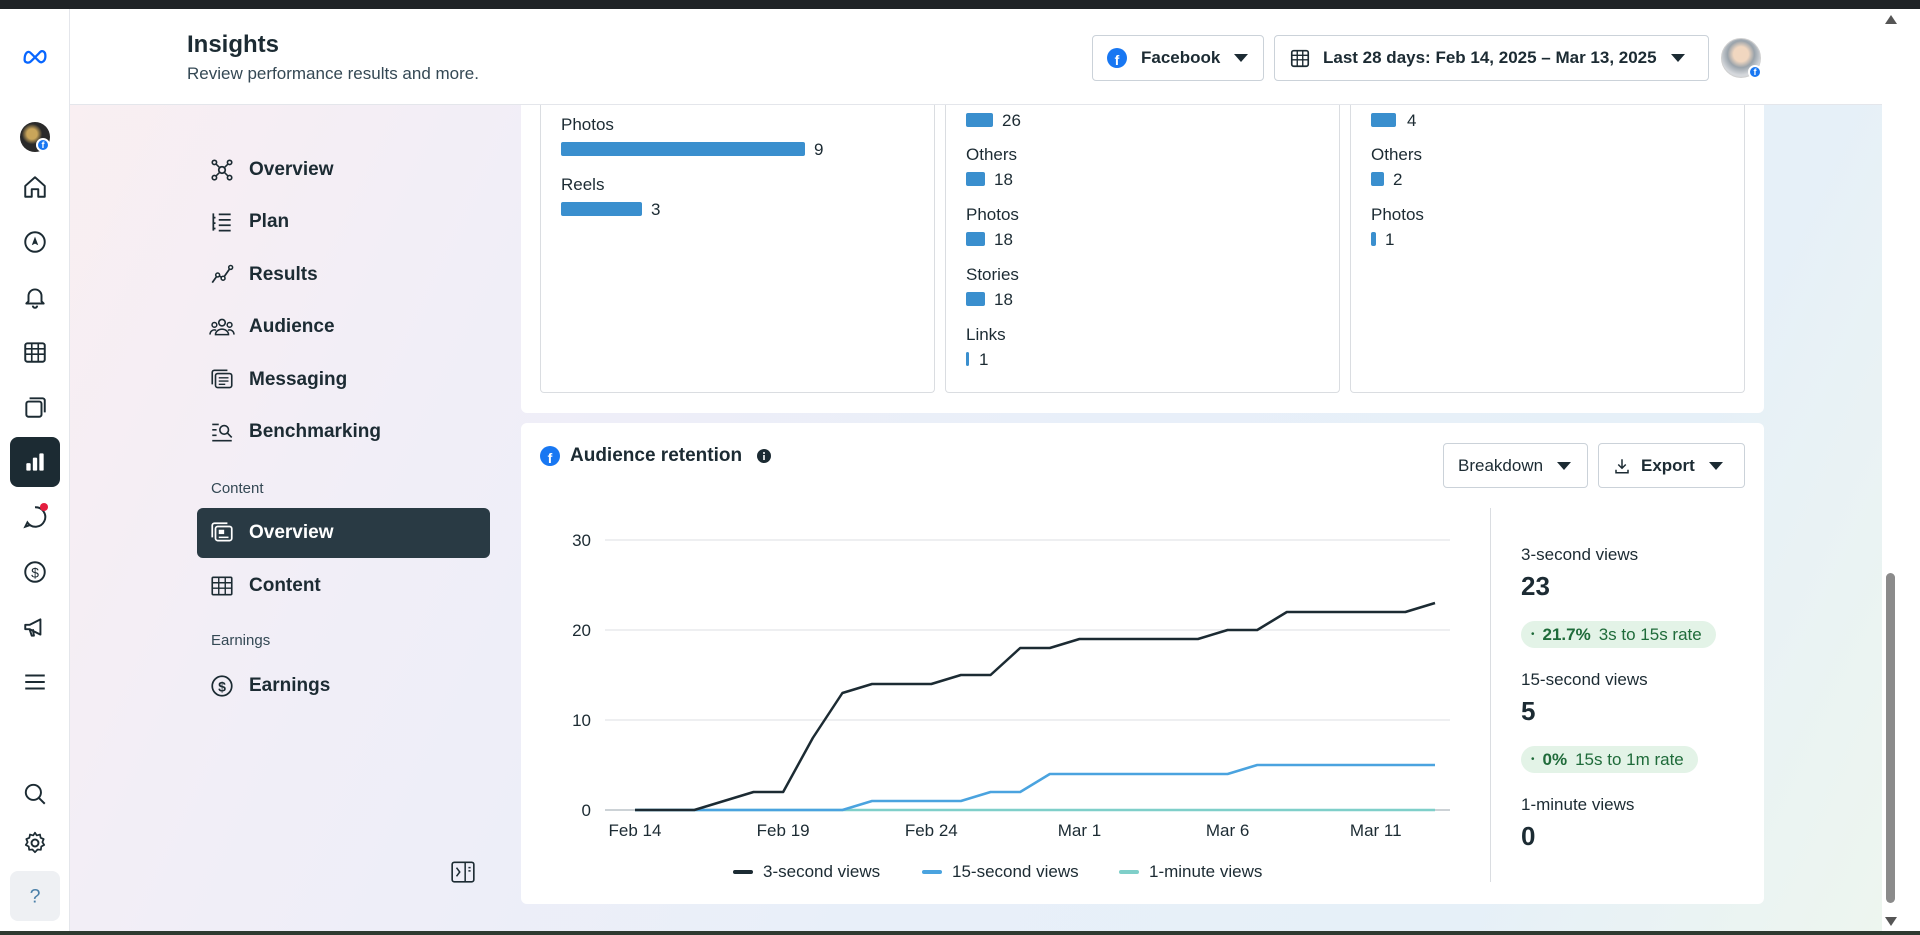  Describe the element at coordinates (222, 586) in the screenshot. I see `content-table-icon` at that location.